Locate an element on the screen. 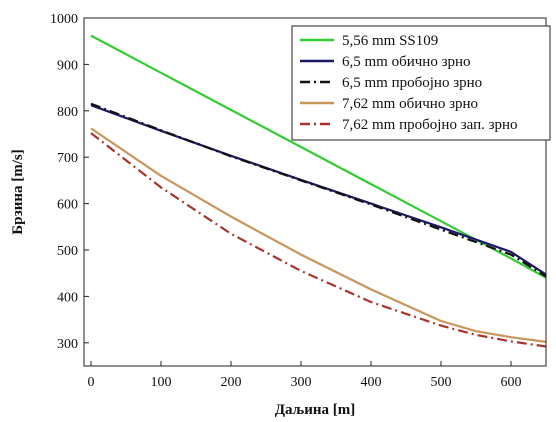 Image resolution: width=556 pixels, height=422 pixels. y-axis-title: Брзина [m/s] is located at coordinates (18, 192).